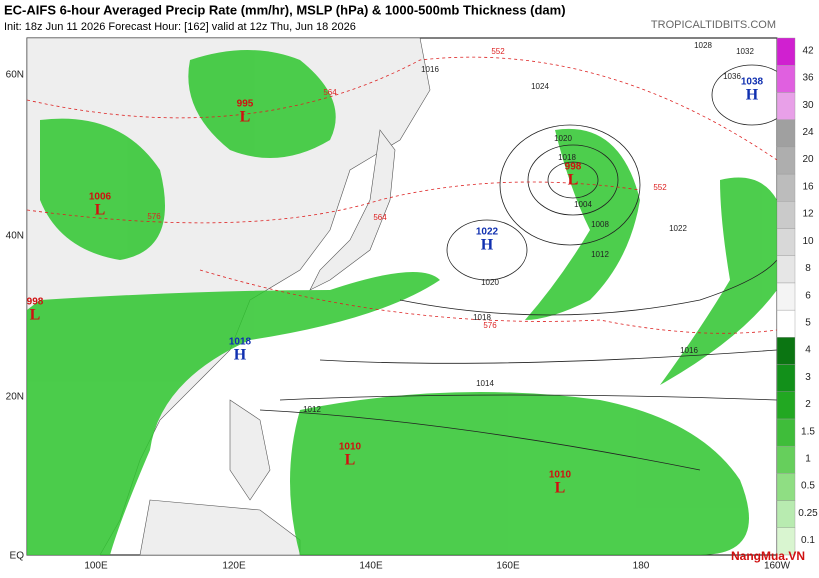  Describe the element at coordinates (808, 540) in the screenshot. I see `colorbar-label: 0.1` at that location.